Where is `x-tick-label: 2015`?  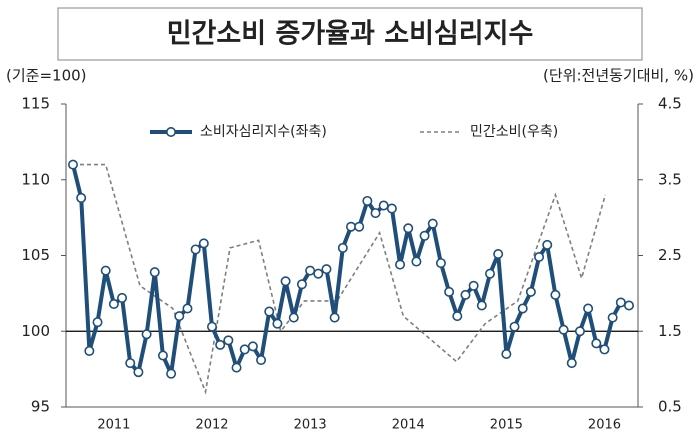
x-tick-label: 2015 is located at coordinates (506, 425).